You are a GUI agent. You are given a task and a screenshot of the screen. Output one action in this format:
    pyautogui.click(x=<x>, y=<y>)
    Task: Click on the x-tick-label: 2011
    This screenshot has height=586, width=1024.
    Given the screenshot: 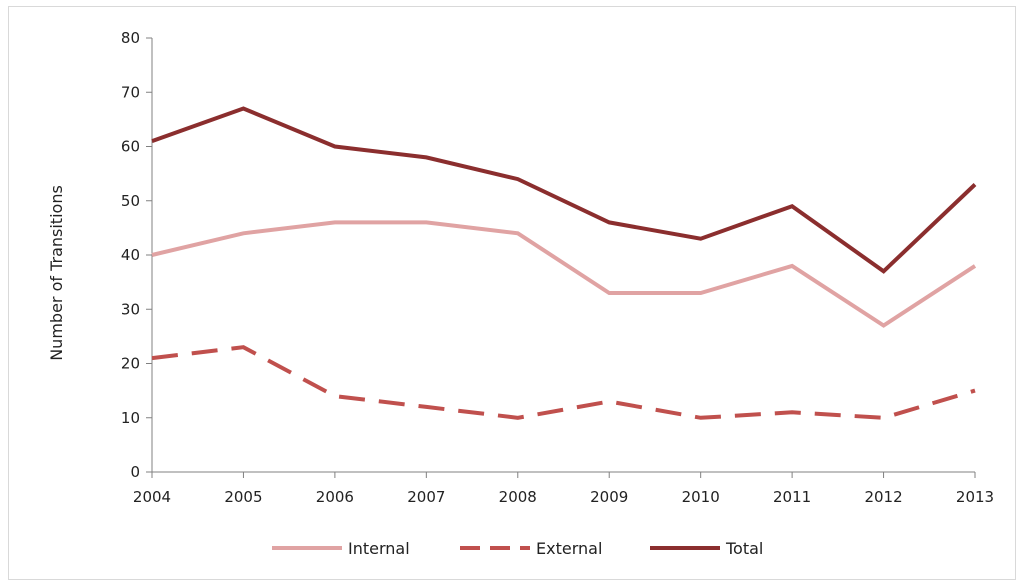 What is the action you would take?
    pyautogui.click(x=792, y=497)
    